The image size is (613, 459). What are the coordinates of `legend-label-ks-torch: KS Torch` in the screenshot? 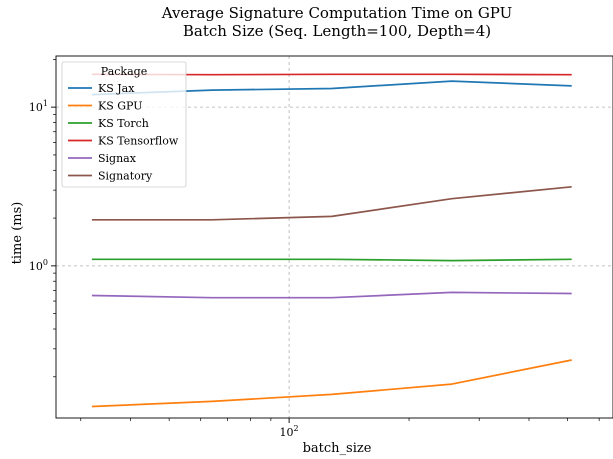 It's located at (123, 123).